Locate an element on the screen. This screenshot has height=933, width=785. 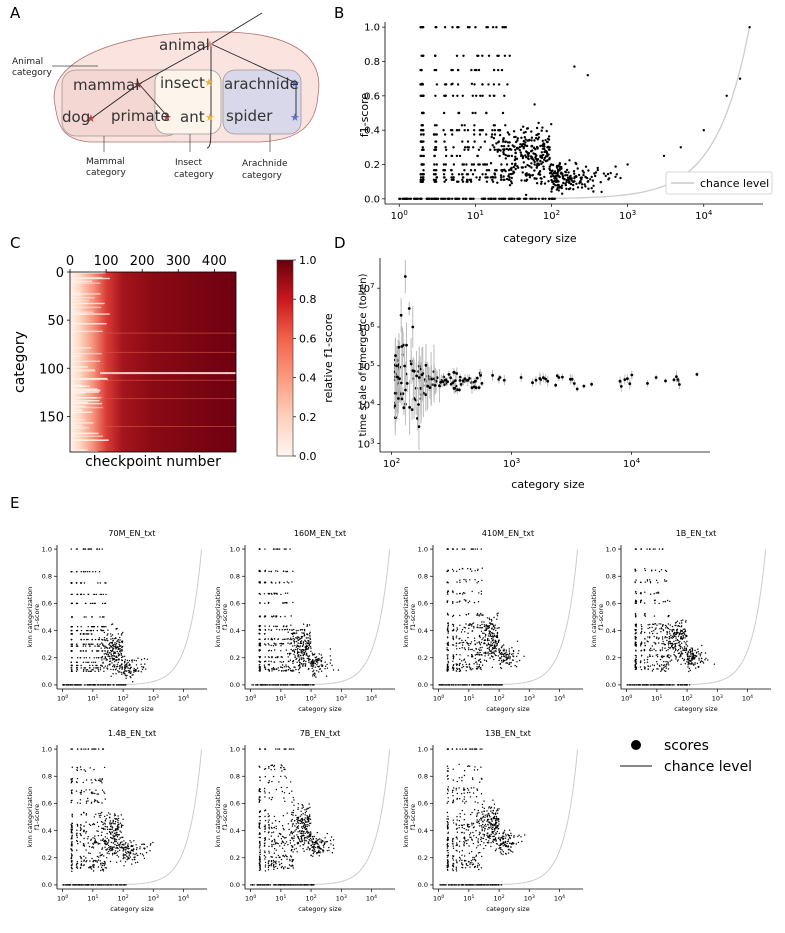
y-tick-label: 1.0 is located at coordinates (423, 549).